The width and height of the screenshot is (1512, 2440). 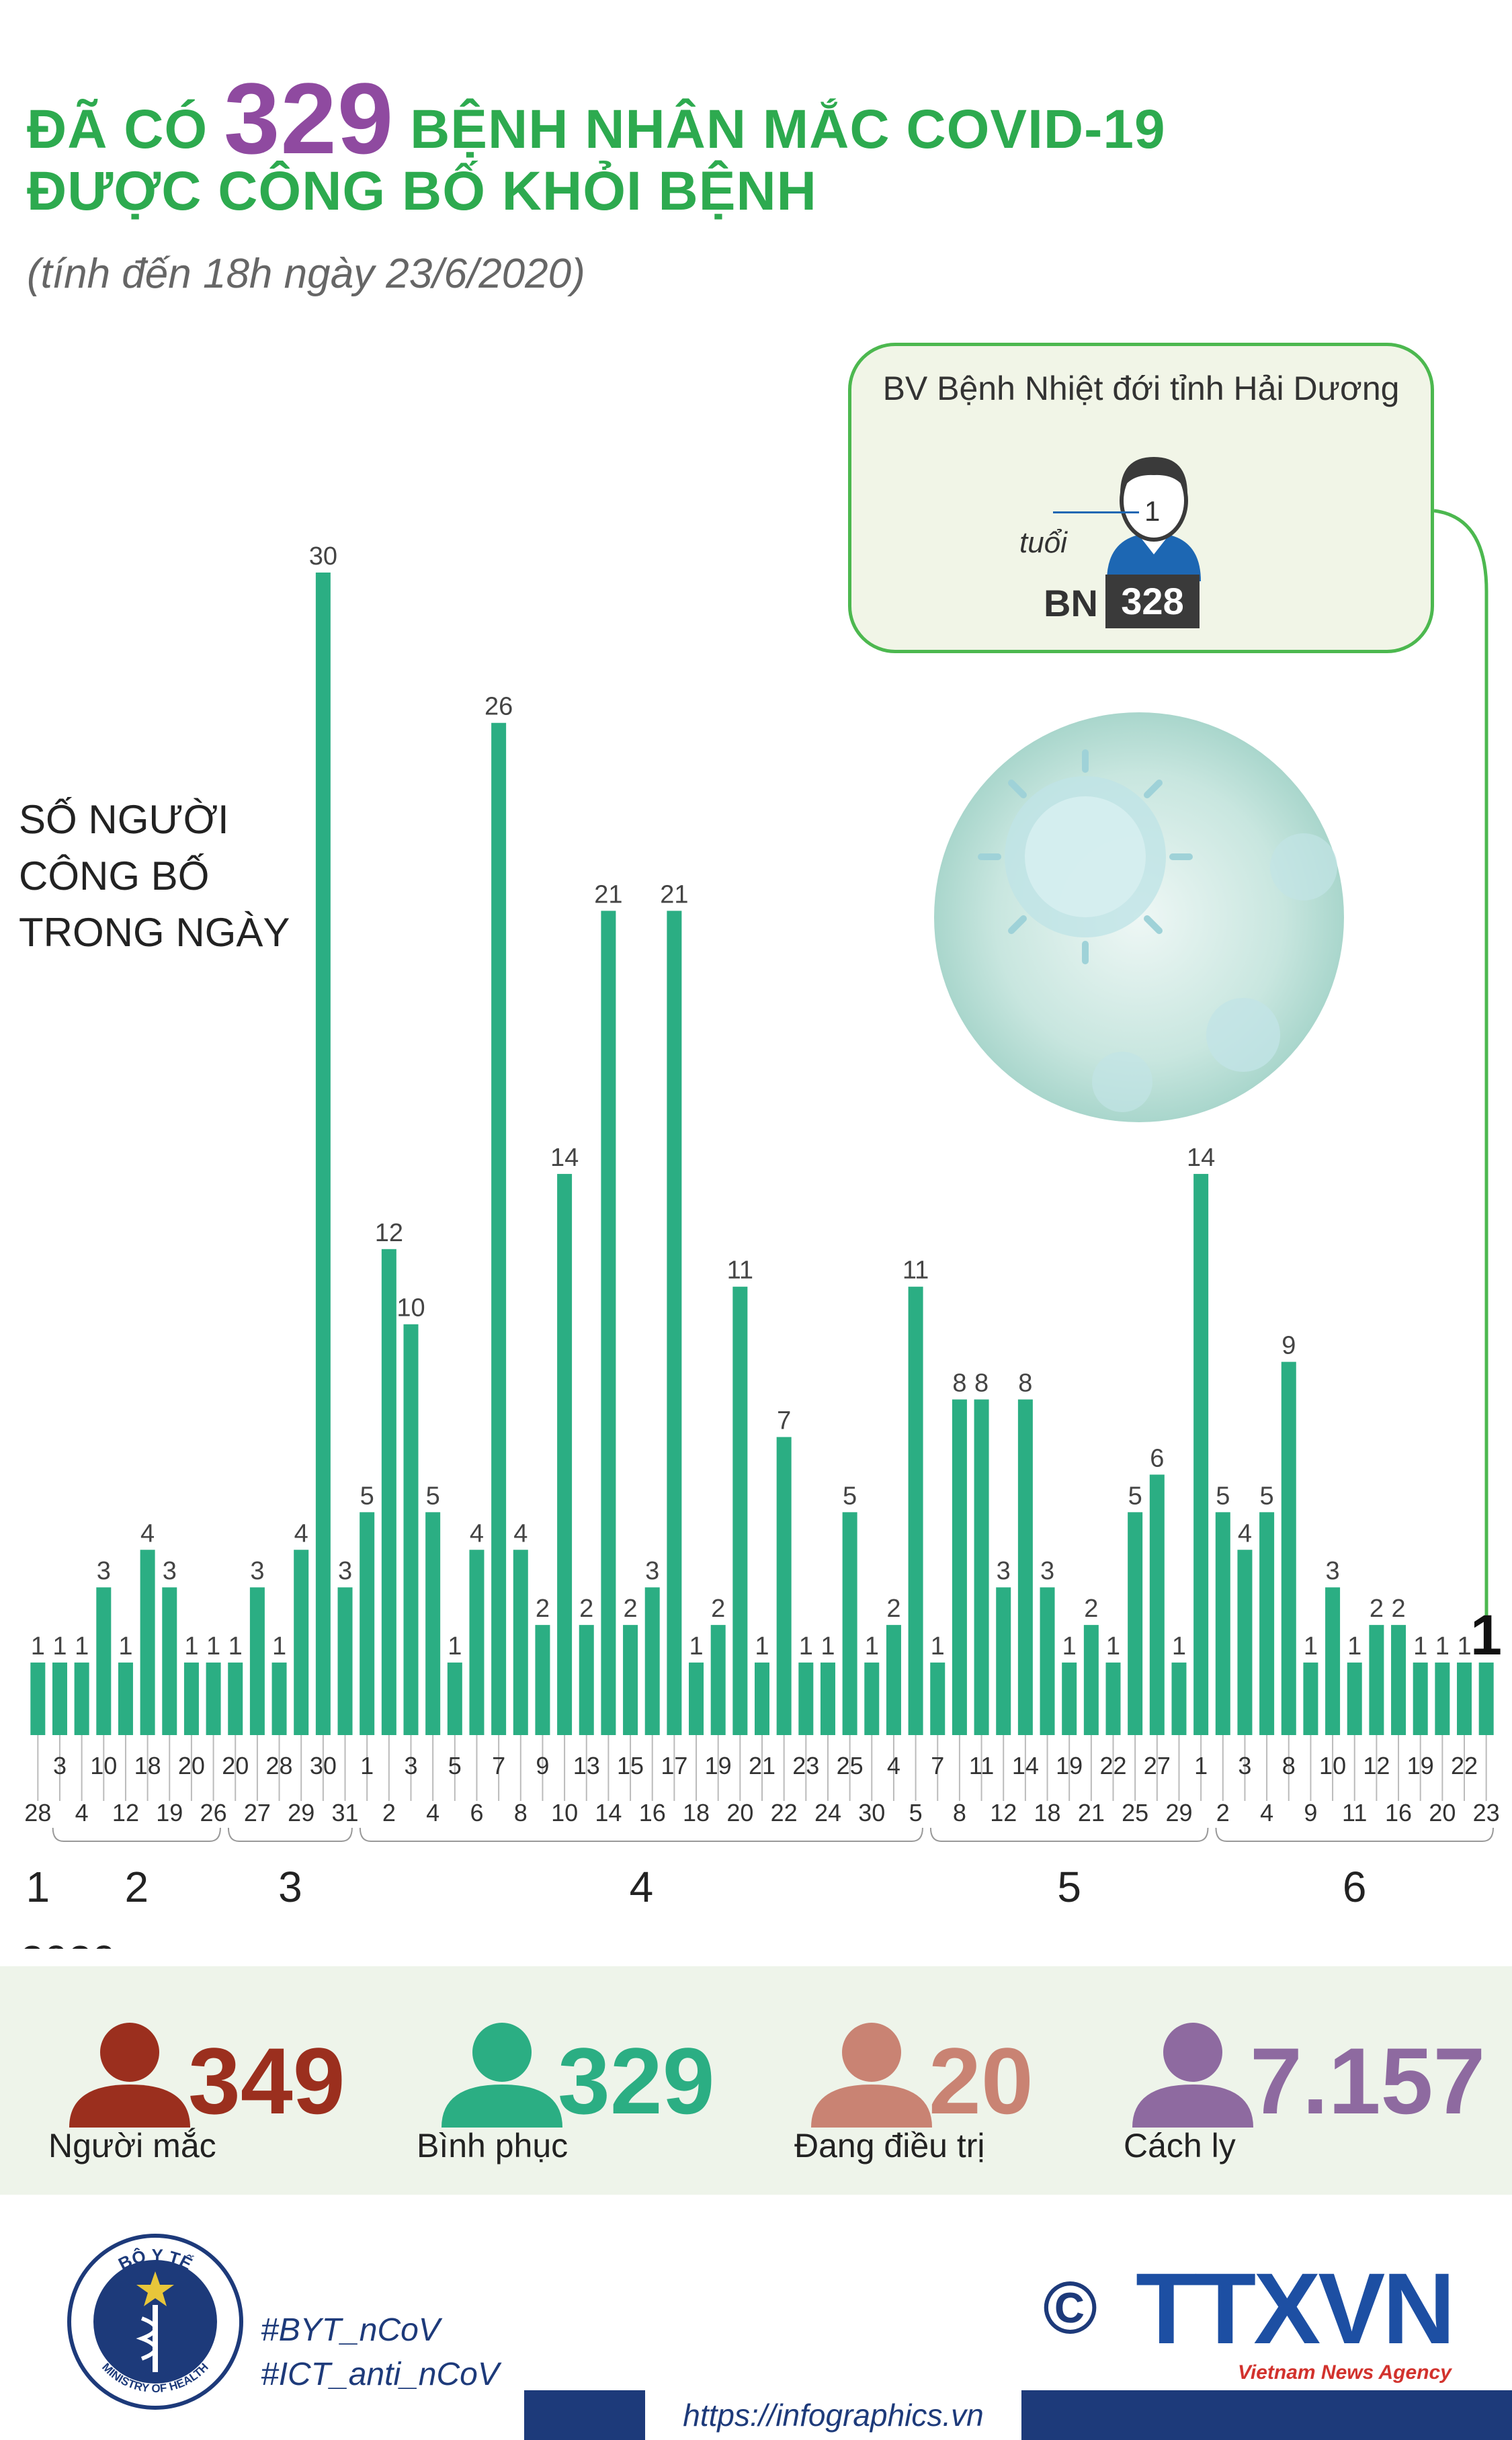 I want to click on tick-label: 11, so click(x=981, y=1766).